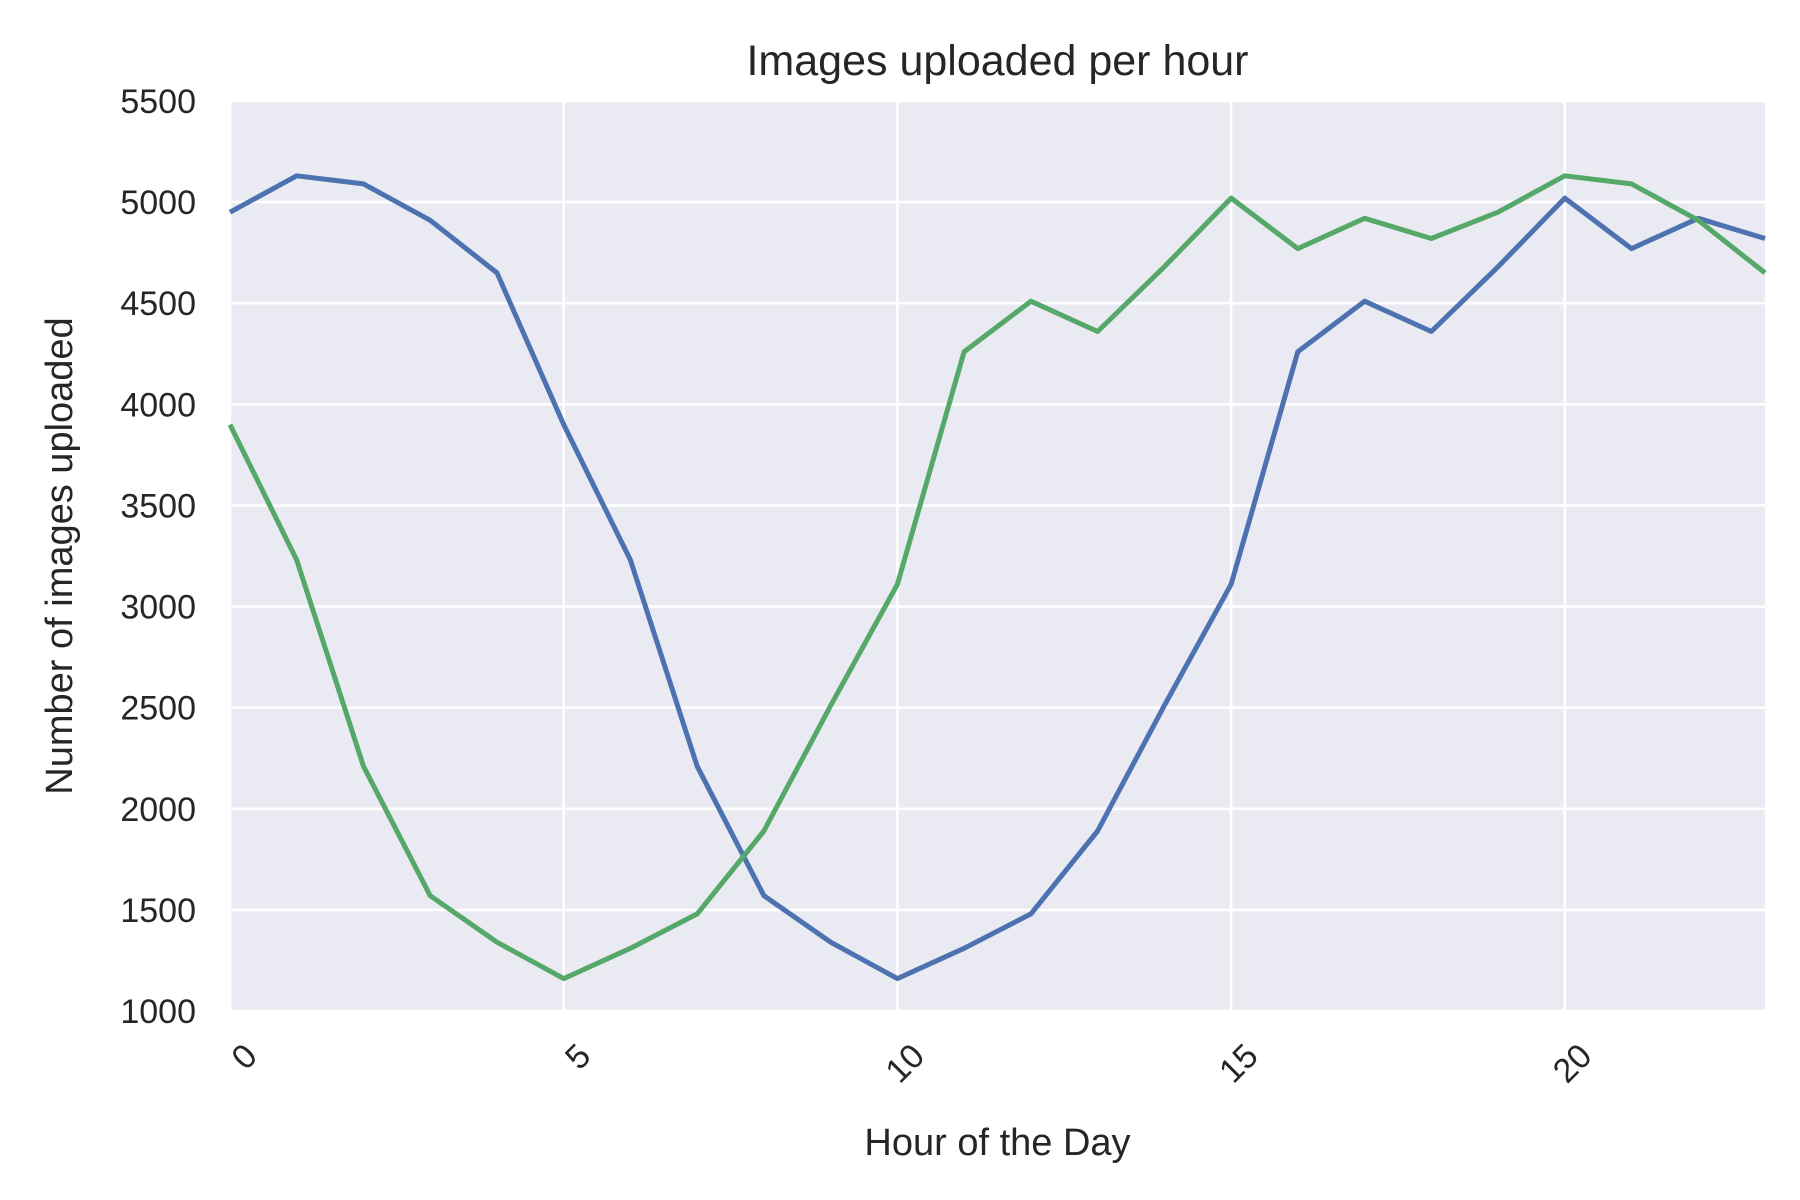 This screenshot has height=1200, width=1800. I want to click on chart-title: Images uploaded per hour, so click(997, 61).